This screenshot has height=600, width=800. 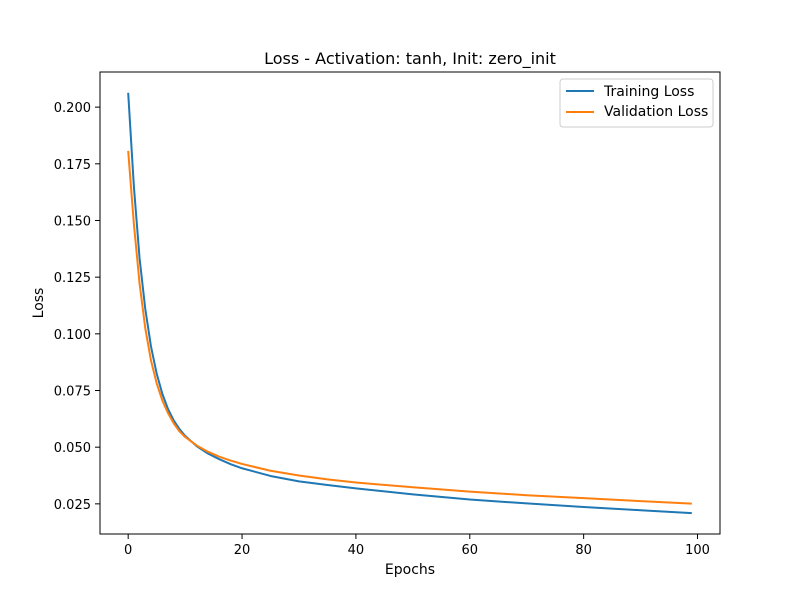 What do you see at coordinates (583, 550) in the screenshot?
I see `x-tick-label: 80` at bounding box center [583, 550].